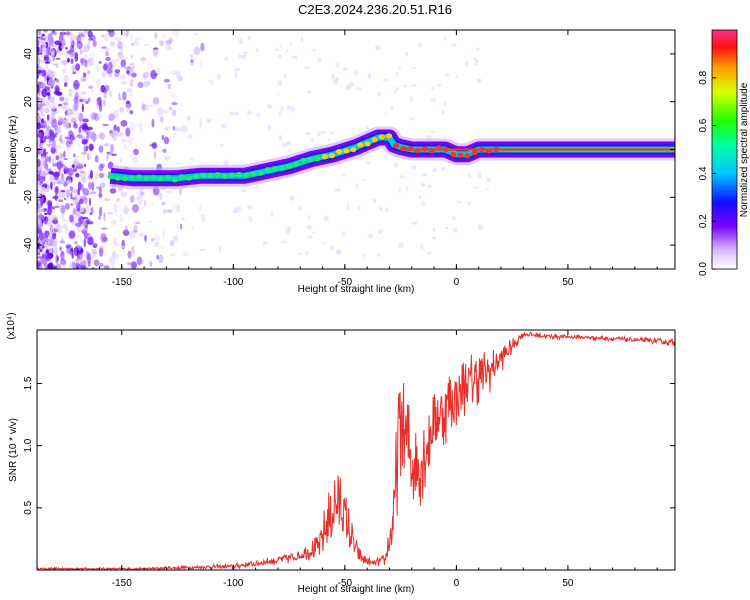 The width and height of the screenshot is (750, 600). Describe the element at coordinates (457, 583) in the screenshot. I see `snr-x-tick-label: 0` at that location.